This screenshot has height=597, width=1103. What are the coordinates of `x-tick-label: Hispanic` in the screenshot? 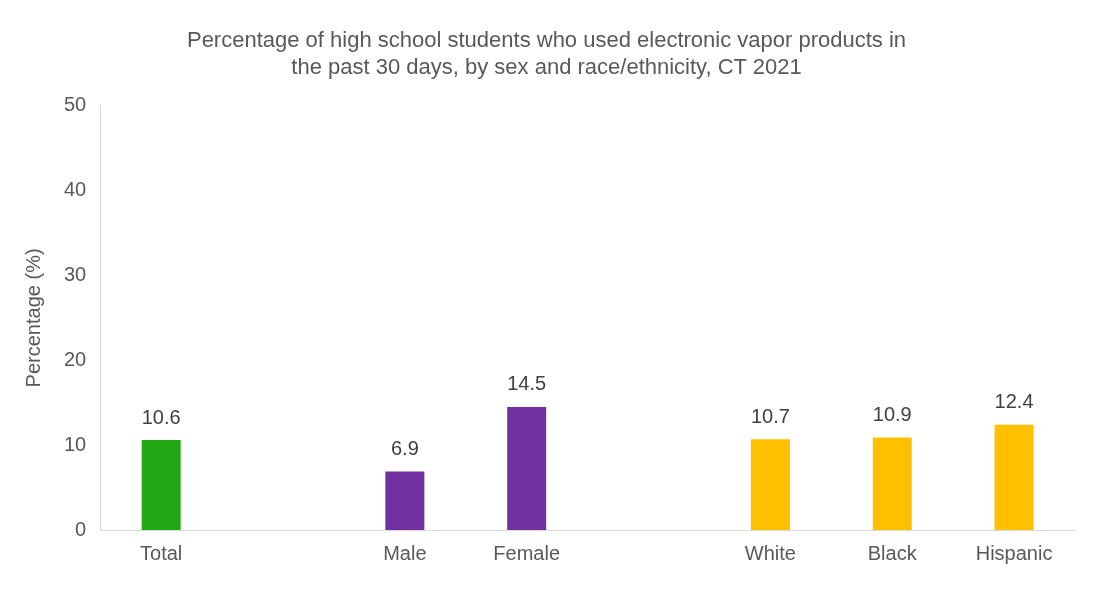 It's located at (1014, 552).